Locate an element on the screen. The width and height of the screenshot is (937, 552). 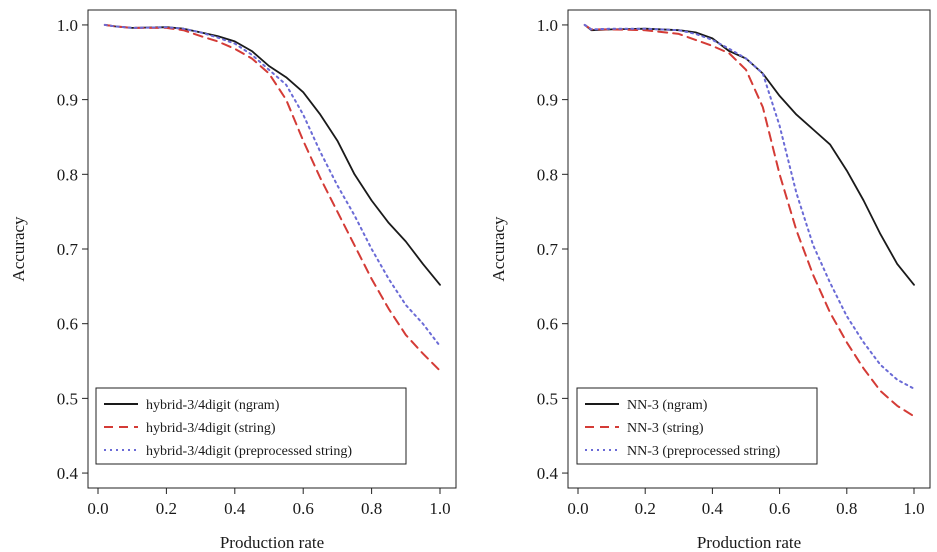
legend-label-3: hybrid-3/4digit (preprocessed string) is located at coordinates (249, 451).